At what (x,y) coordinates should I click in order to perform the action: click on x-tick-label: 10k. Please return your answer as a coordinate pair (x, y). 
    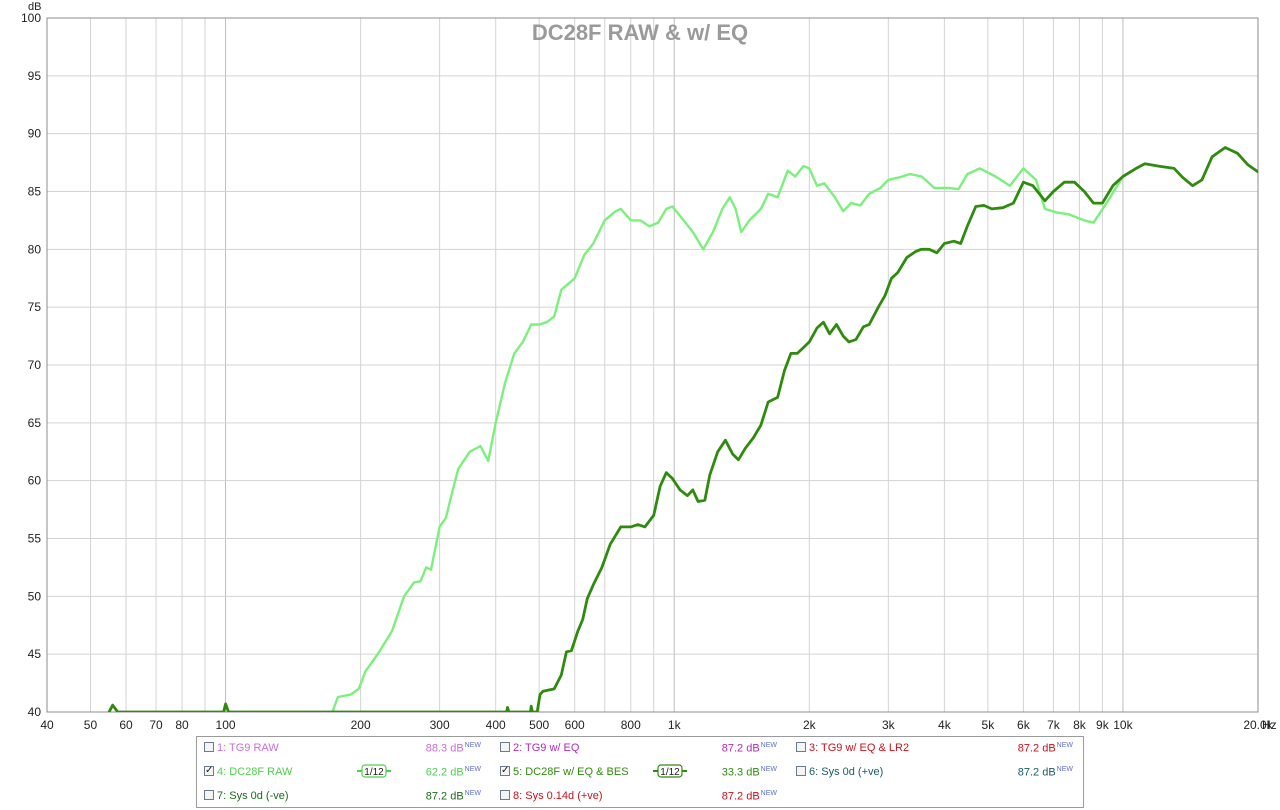
    Looking at the image, I should click on (1123, 725).